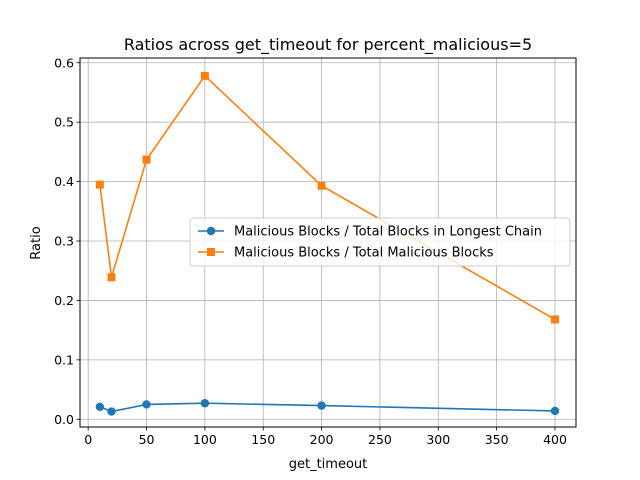  I want to click on y-tick-label: 0.3, so click(64, 241).